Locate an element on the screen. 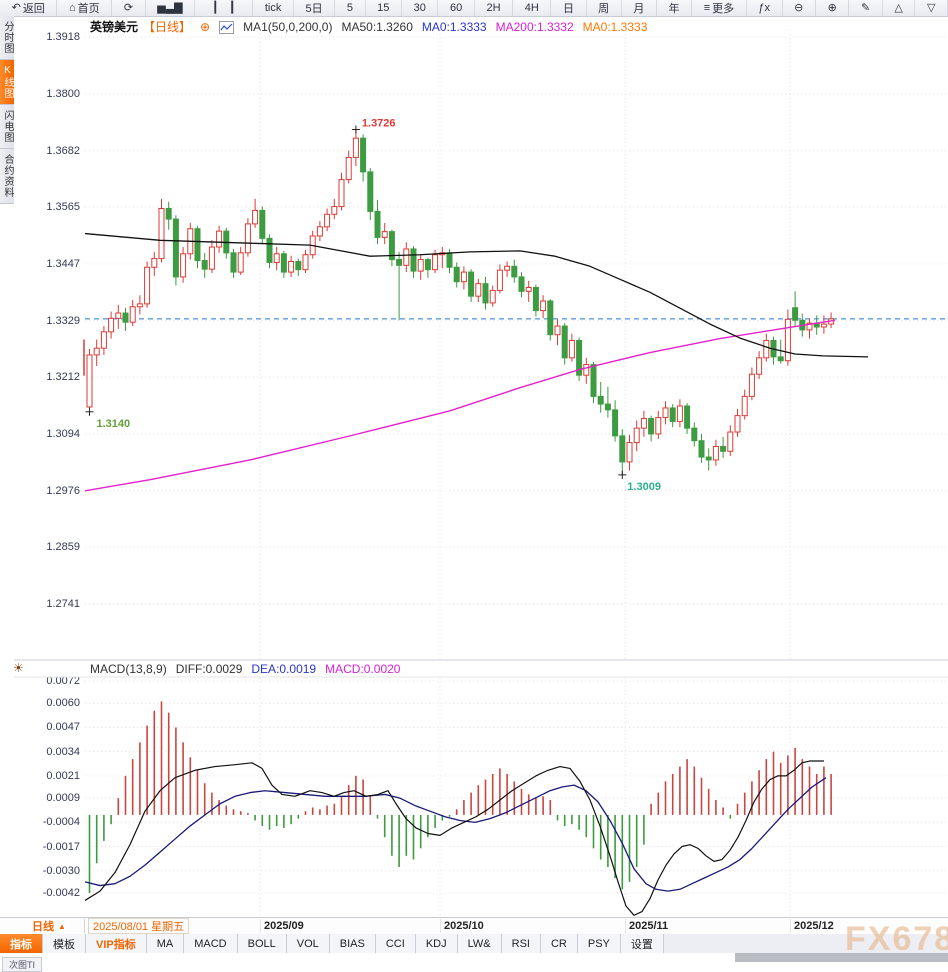 Image resolution: width=948 pixels, height=972 pixels. diff-value: DIFF:0.0029 is located at coordinates (209, 669).